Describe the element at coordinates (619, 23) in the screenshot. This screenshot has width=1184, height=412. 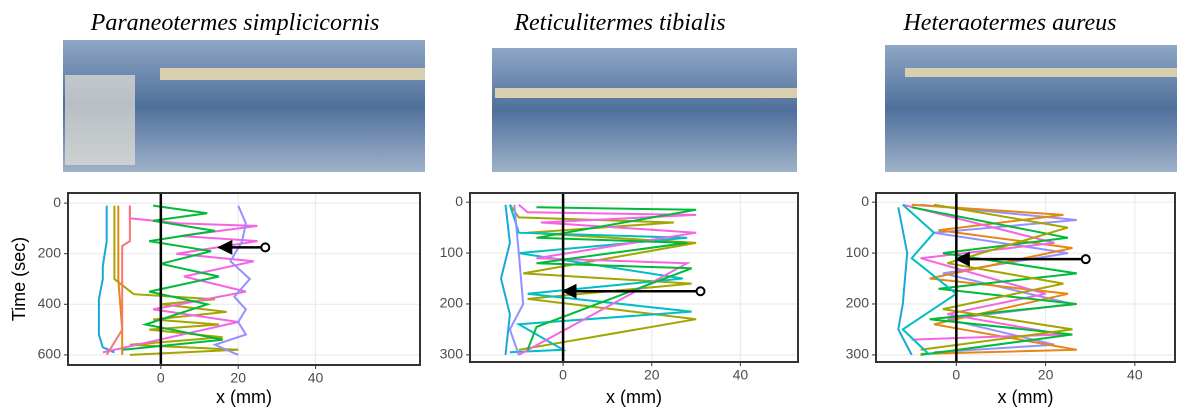
I see `chart-title: Reticulitermes tibialis` at that location.